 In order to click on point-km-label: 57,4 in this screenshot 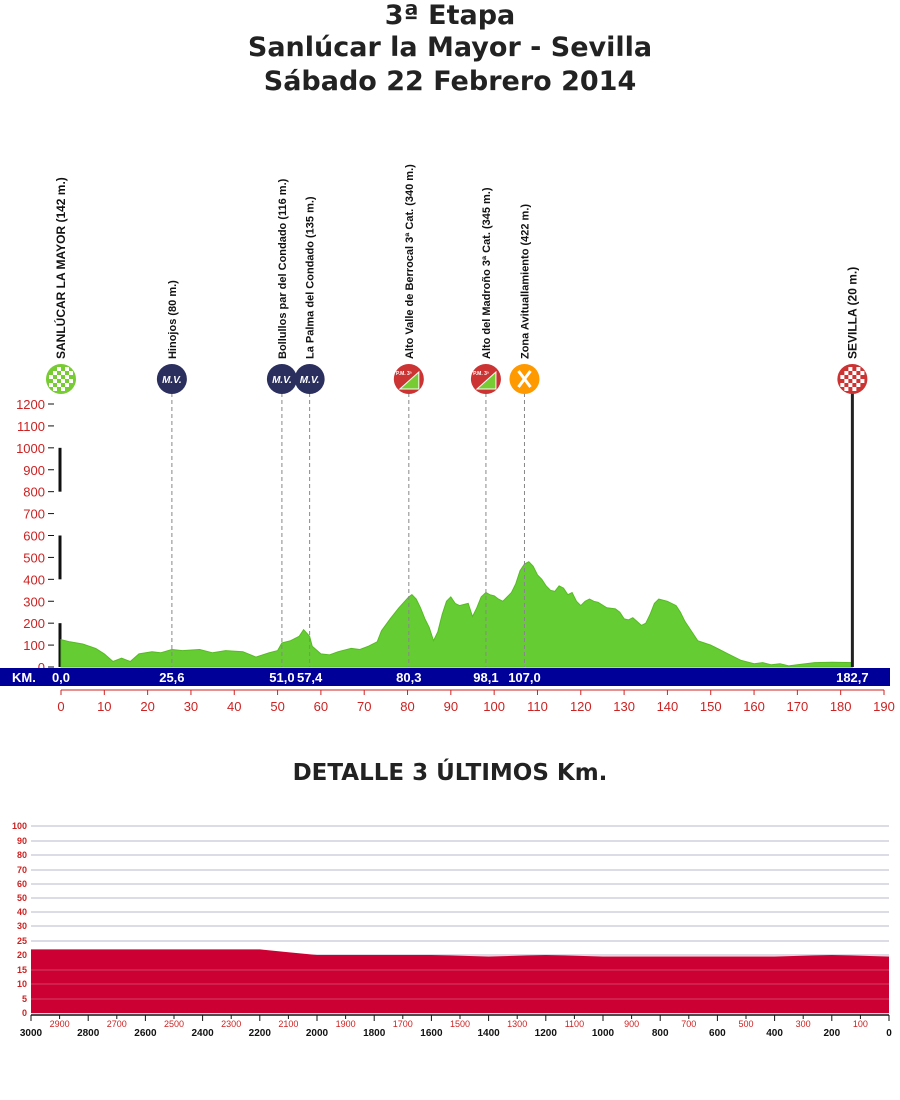, I will do `click(310, 677)`.